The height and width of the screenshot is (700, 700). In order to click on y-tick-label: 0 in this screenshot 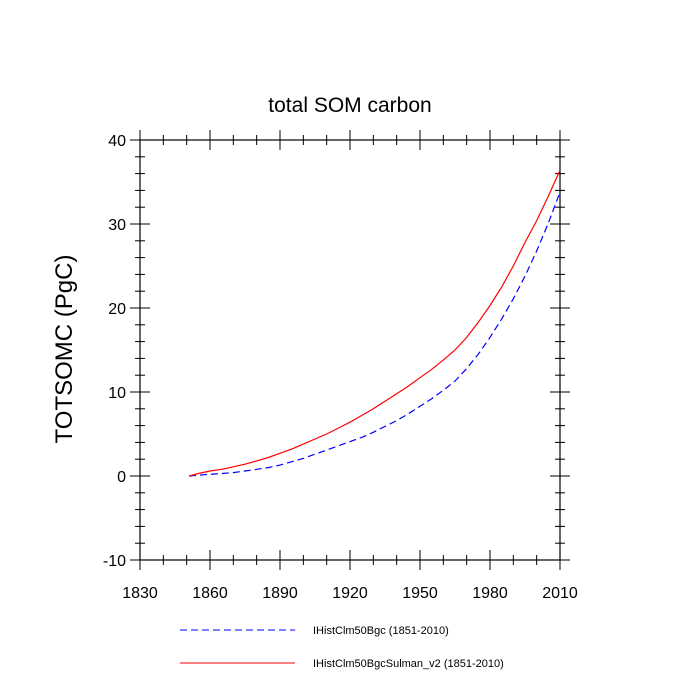, I will do `click(121, 477)`.